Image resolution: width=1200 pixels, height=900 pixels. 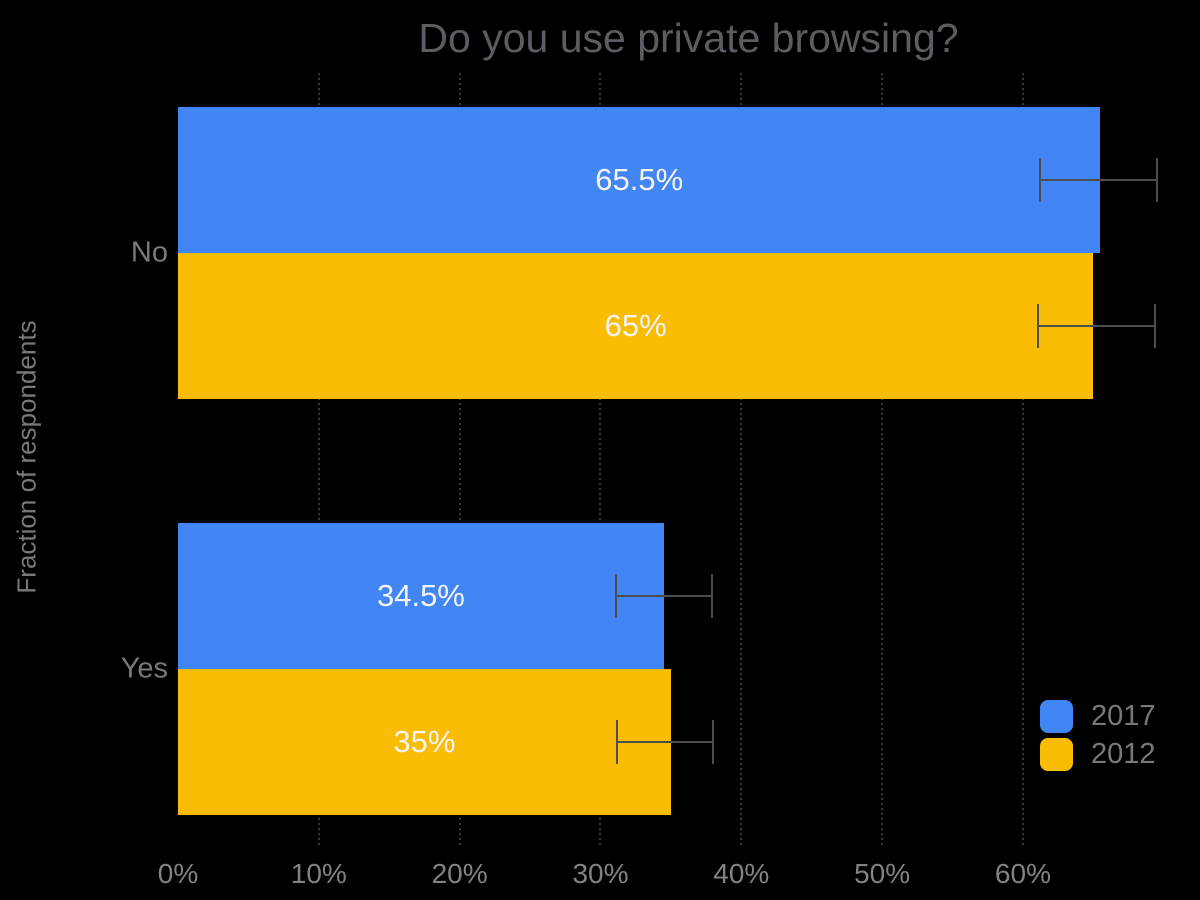 What do you see at coordinates (149, 252) in the screenshot?
I see `y-category-label-no: No` at bounding box center [149, 252].